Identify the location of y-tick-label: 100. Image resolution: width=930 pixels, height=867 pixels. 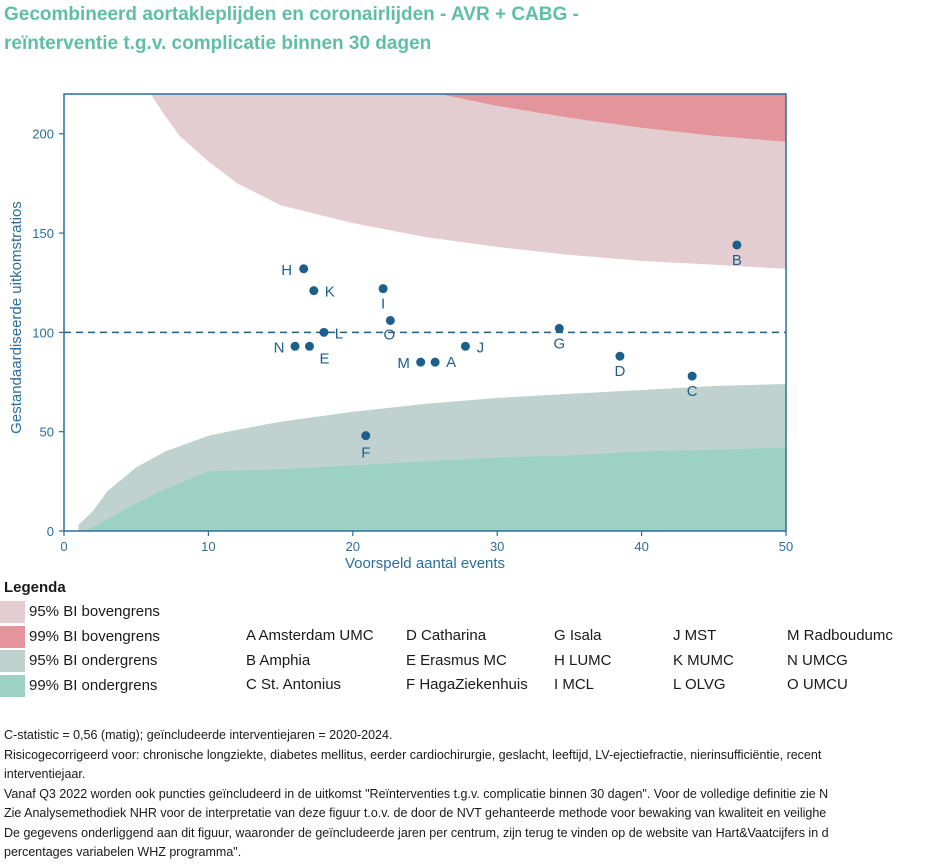
(43, 332).